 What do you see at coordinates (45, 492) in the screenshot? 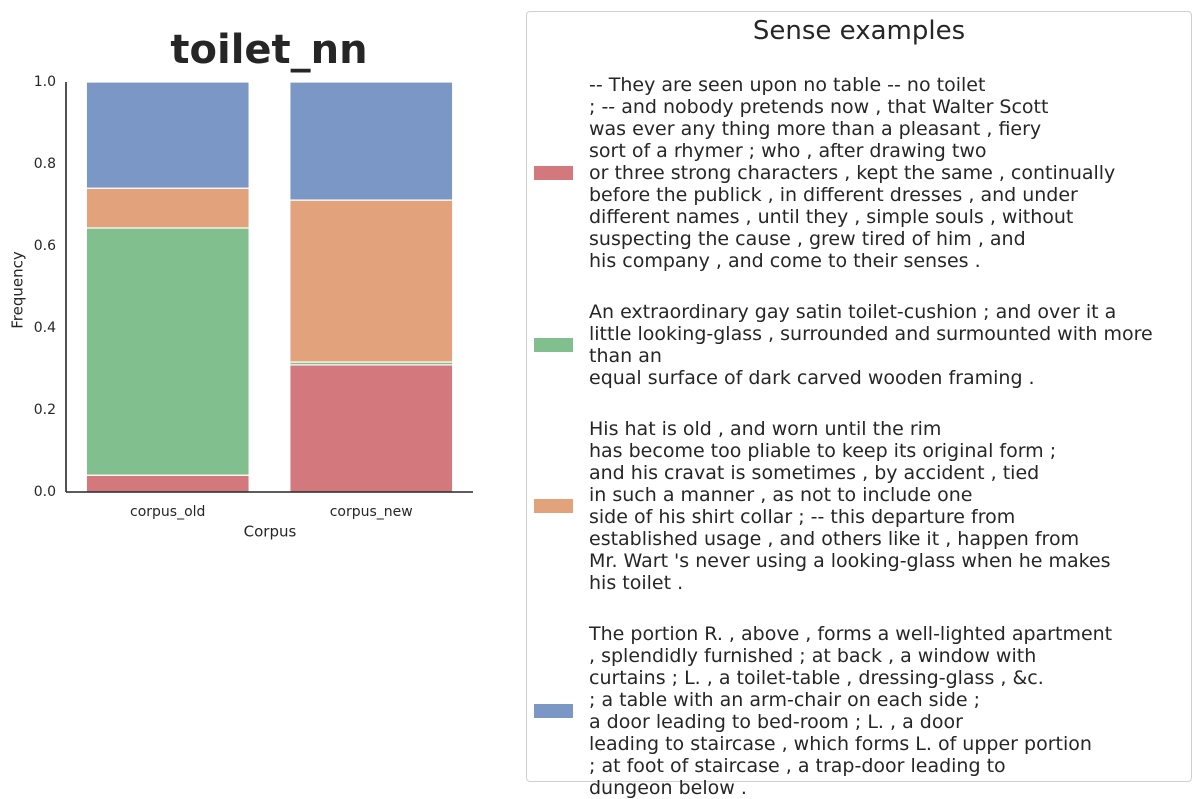
I see `y-tick-label: 0.0` at bounding box center [45, 492].